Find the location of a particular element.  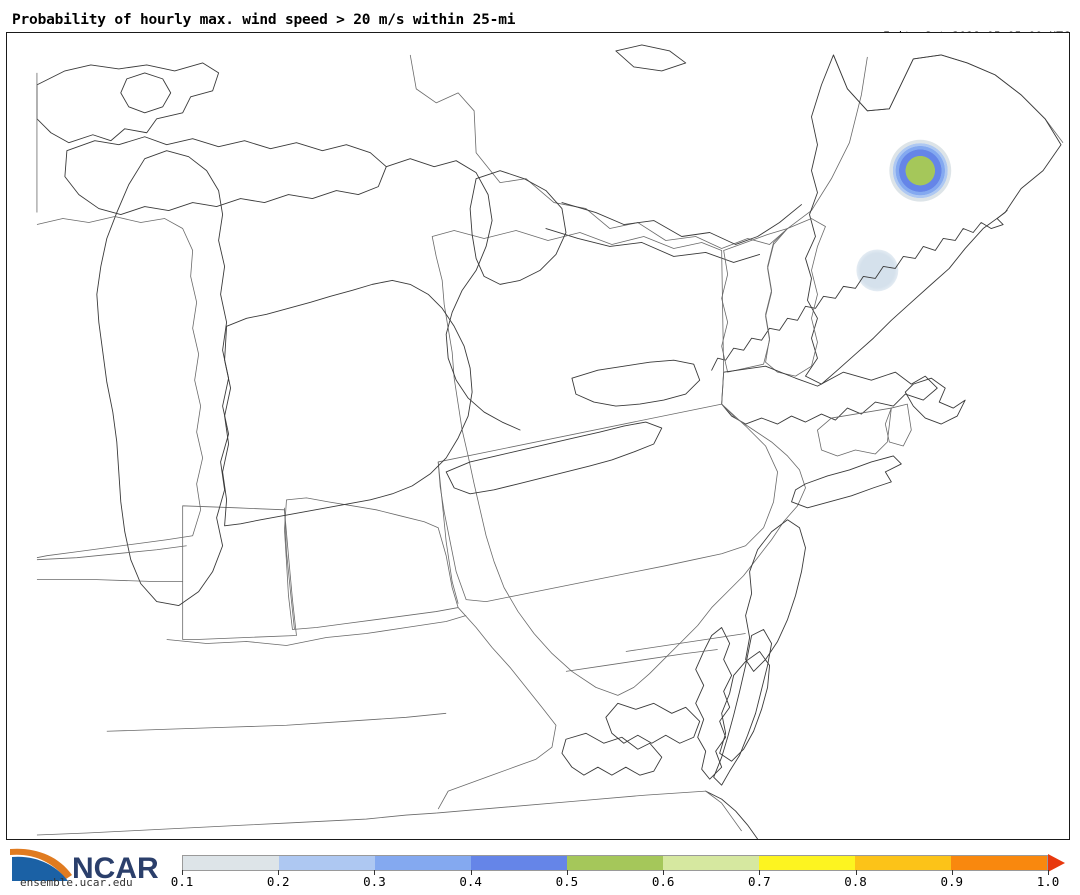

michigan-lower-peninsula is located at coordinates (347, 403).